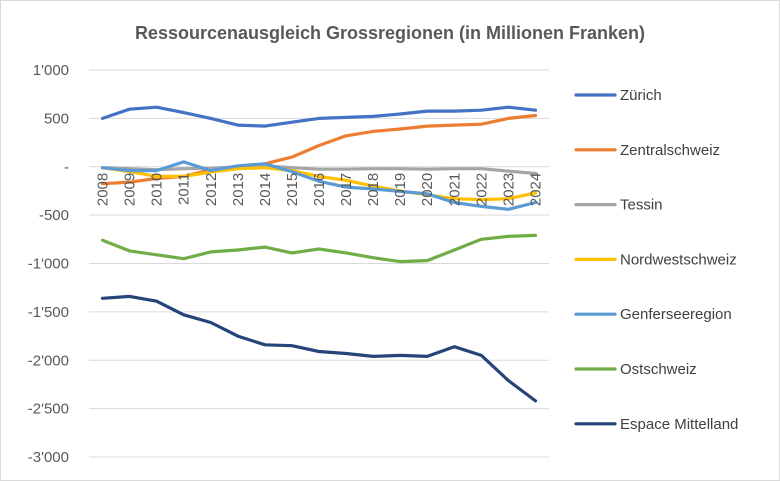 This screenshot has width=780, height=481. Describe the element at coordinates (676, 314) in the screenshot. I see `legend-label: Genferseeregion` at that location.